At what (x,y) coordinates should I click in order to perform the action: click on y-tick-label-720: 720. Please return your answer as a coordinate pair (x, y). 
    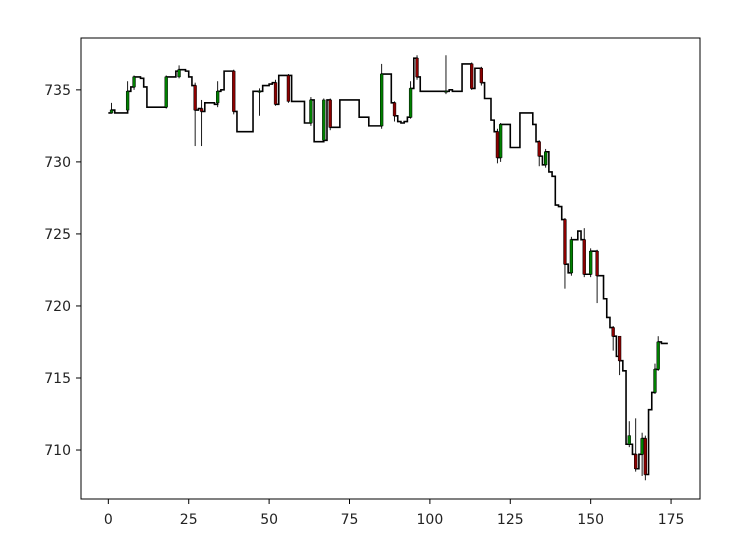
    Looking at the image, I should click on (57, 307).